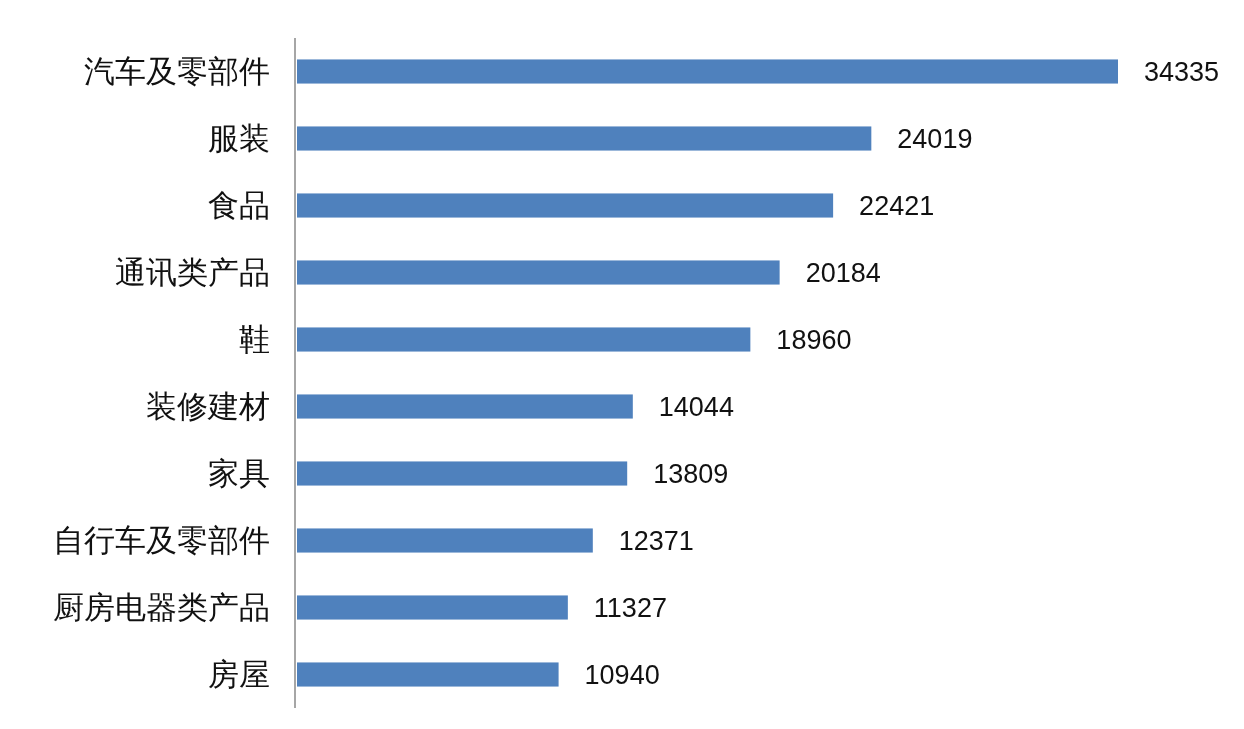  Describe the element at coordinates (177, 71) in the screenshot. I see `y-tick-label: 汽车及零部件` at that location.